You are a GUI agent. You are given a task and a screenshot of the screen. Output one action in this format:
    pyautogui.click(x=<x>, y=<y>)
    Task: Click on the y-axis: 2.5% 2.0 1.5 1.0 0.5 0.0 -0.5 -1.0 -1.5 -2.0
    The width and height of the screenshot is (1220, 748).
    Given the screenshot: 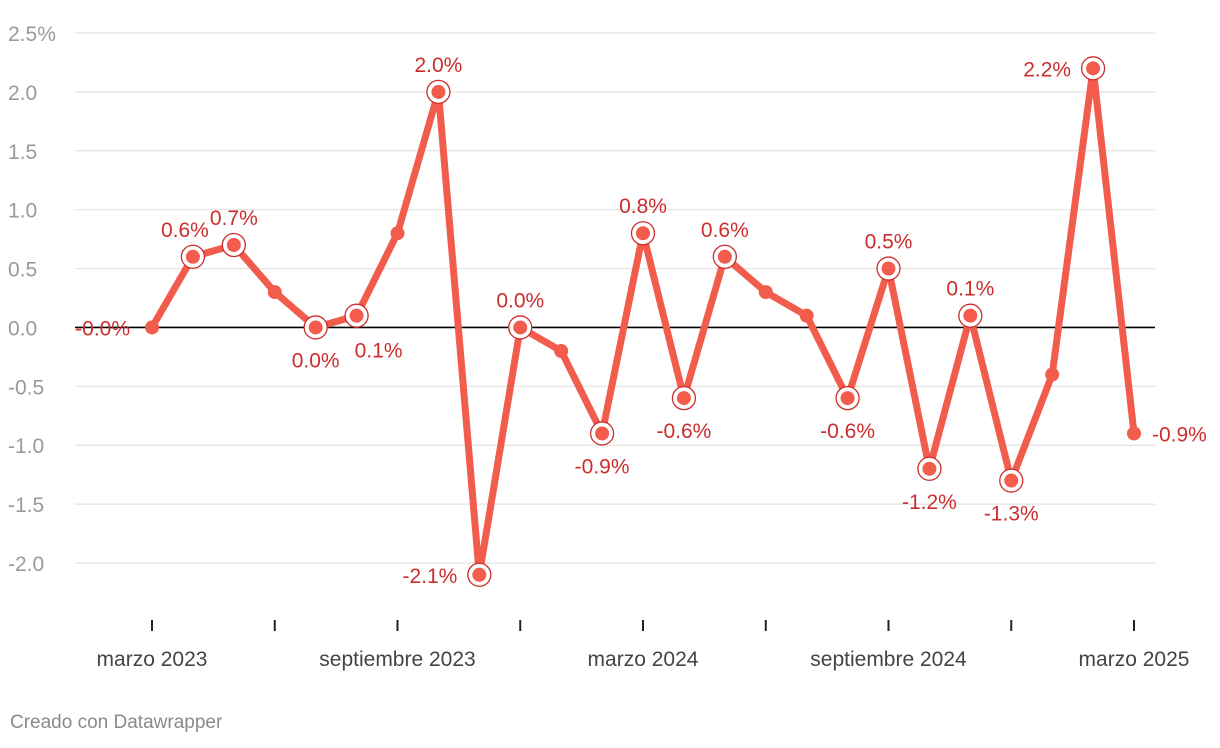 What is the action you would take?
    pyautogui.click(x=32, y=299)
    